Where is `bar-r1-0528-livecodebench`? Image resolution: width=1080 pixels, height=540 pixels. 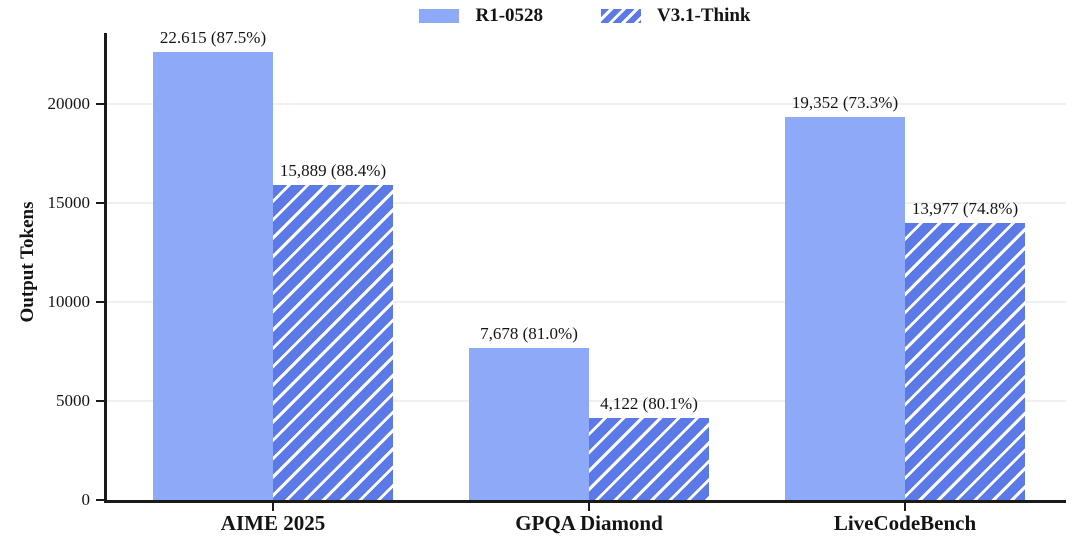 bar-r1-0528-livecodebench is located at coordinates (845, 308).